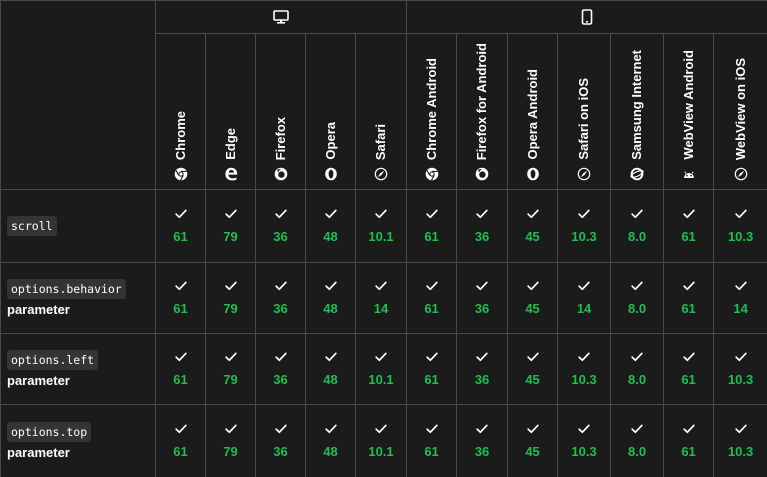 The image size is (767, 477). I want to click on version-added: 36, so click(482, 308).